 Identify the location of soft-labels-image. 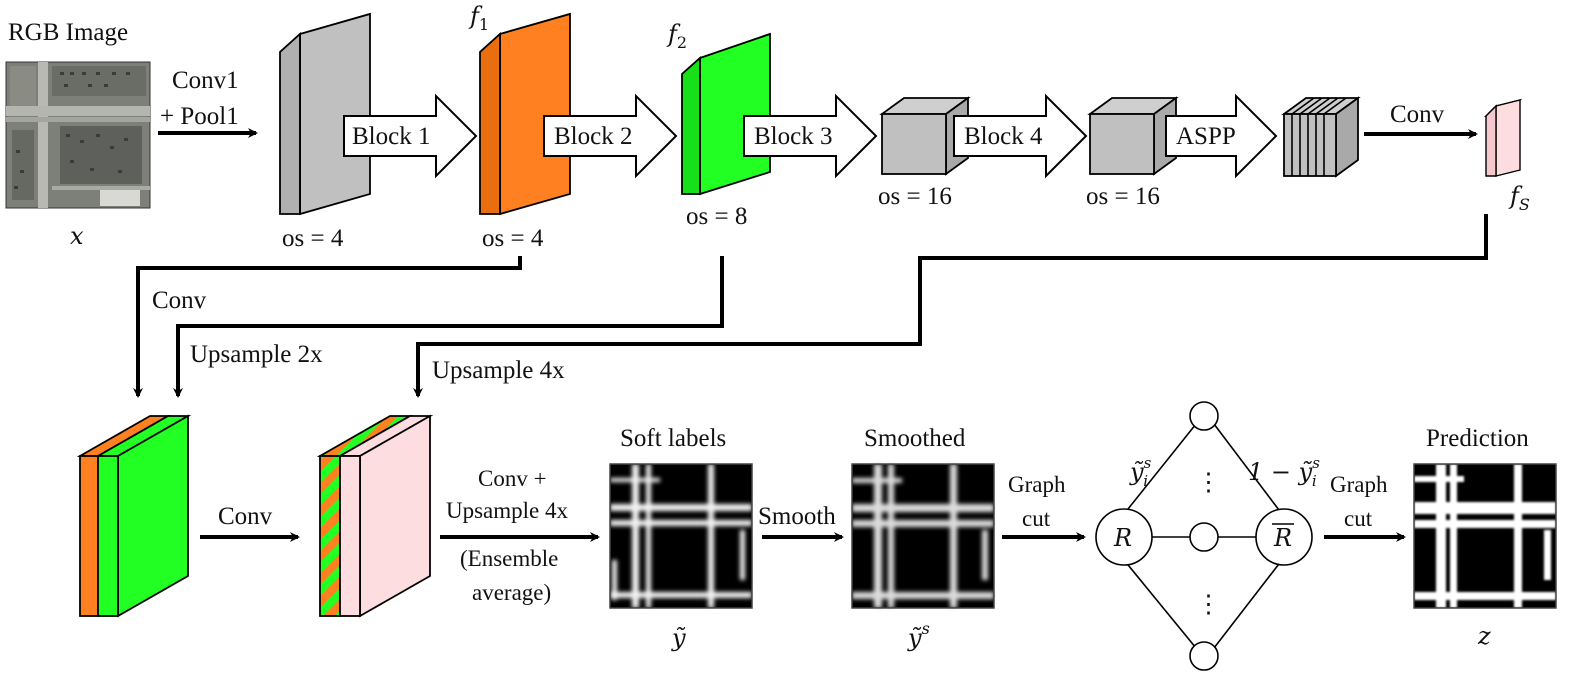
(681, 536).